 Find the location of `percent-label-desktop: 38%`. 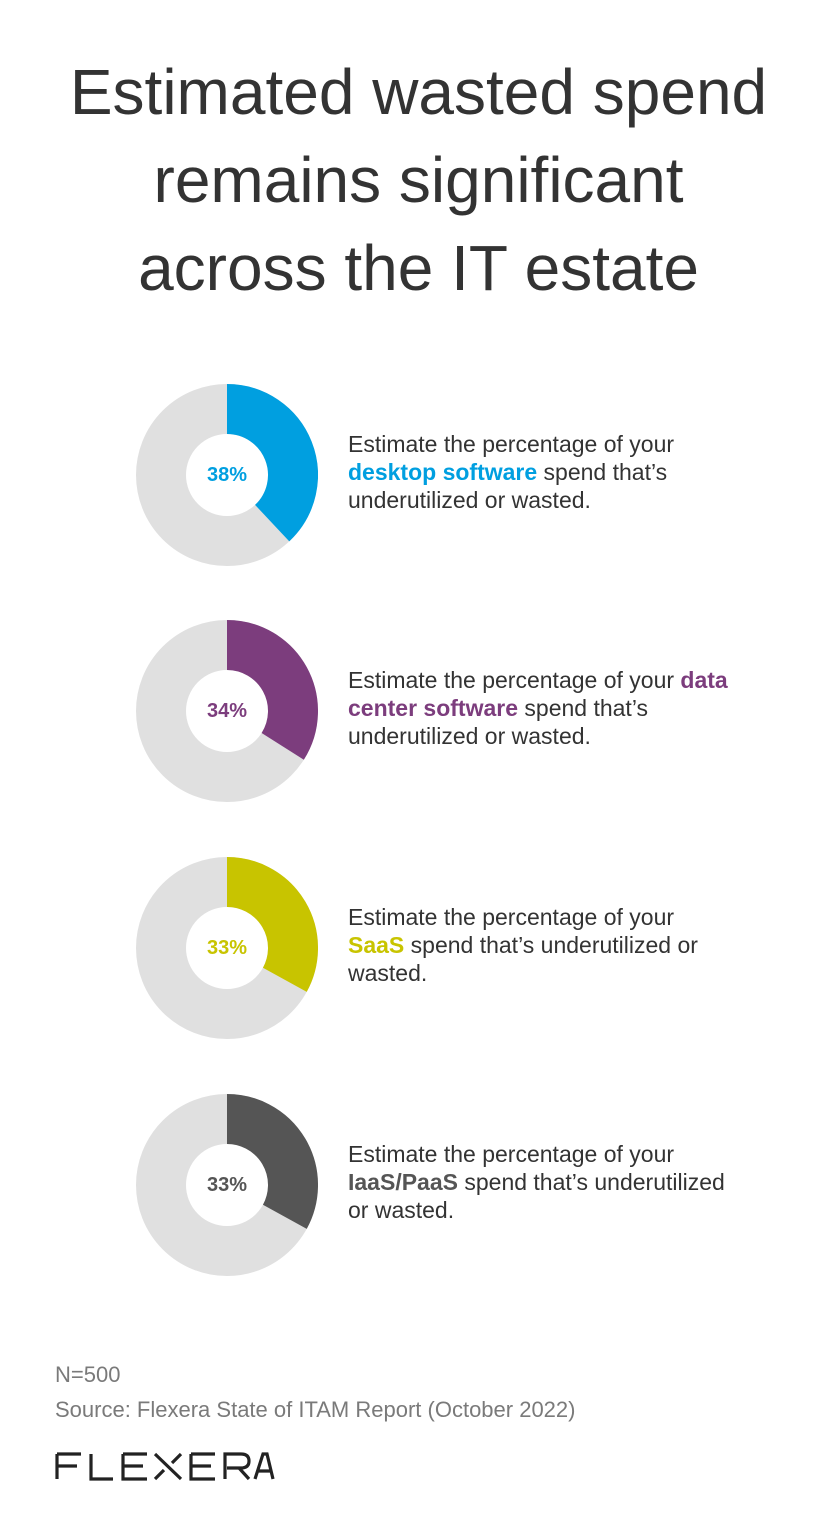

percent-label-desktop: 38% is located at coordinates (227, 474).